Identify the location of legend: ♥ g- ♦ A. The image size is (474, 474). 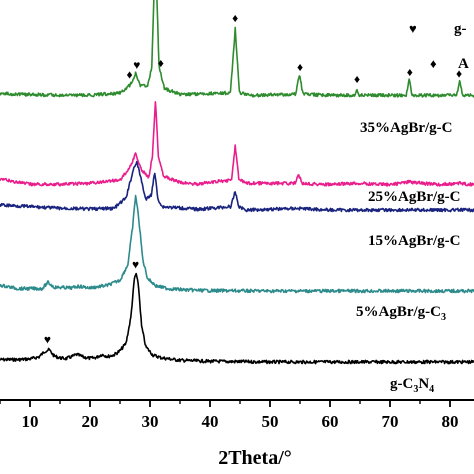
(439, 46).